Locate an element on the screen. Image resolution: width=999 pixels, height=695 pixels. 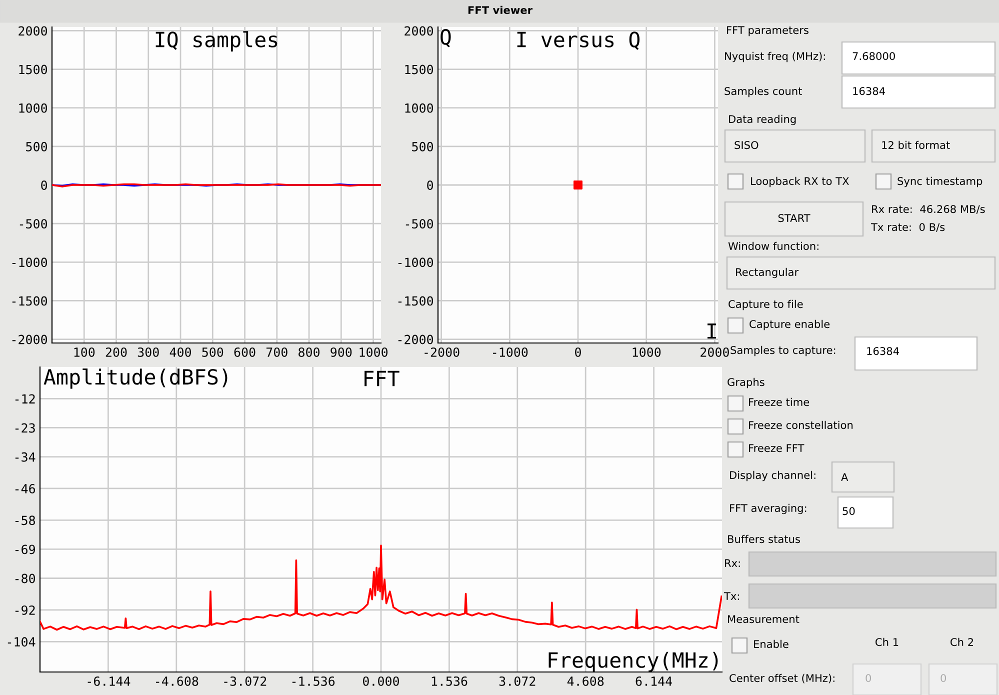
x-tick-label: 4.608 is located at coordinates (585, 681).